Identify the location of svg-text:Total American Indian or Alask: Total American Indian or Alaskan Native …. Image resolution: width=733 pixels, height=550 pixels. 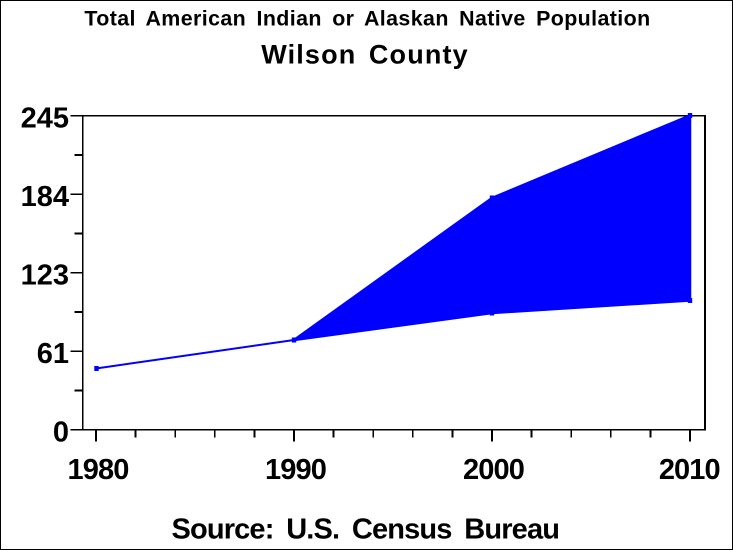
(367, 18).